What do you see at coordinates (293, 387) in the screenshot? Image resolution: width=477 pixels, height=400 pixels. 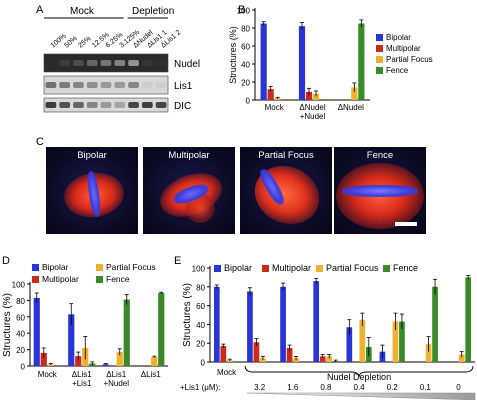 I see `x-concentration-label: 1.6` at bounding box center [293, 387].